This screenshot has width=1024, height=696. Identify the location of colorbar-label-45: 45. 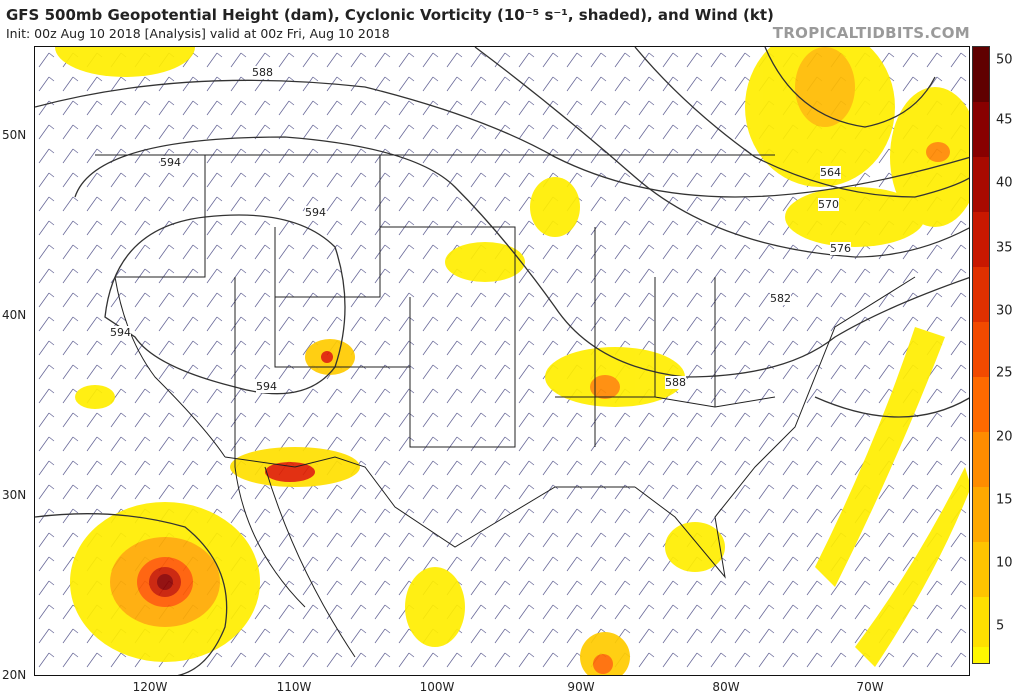
(1004, 120).